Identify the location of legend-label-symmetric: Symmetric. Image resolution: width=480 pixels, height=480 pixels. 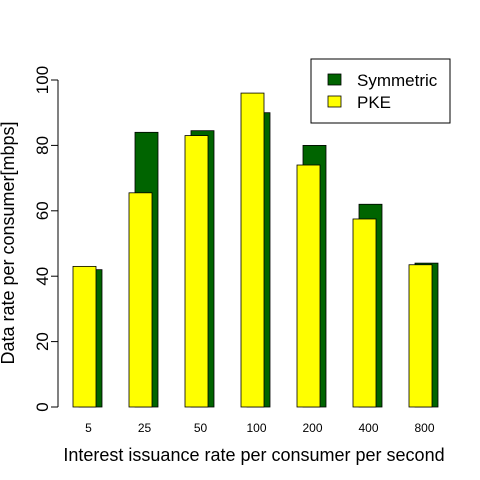
(397, 80).